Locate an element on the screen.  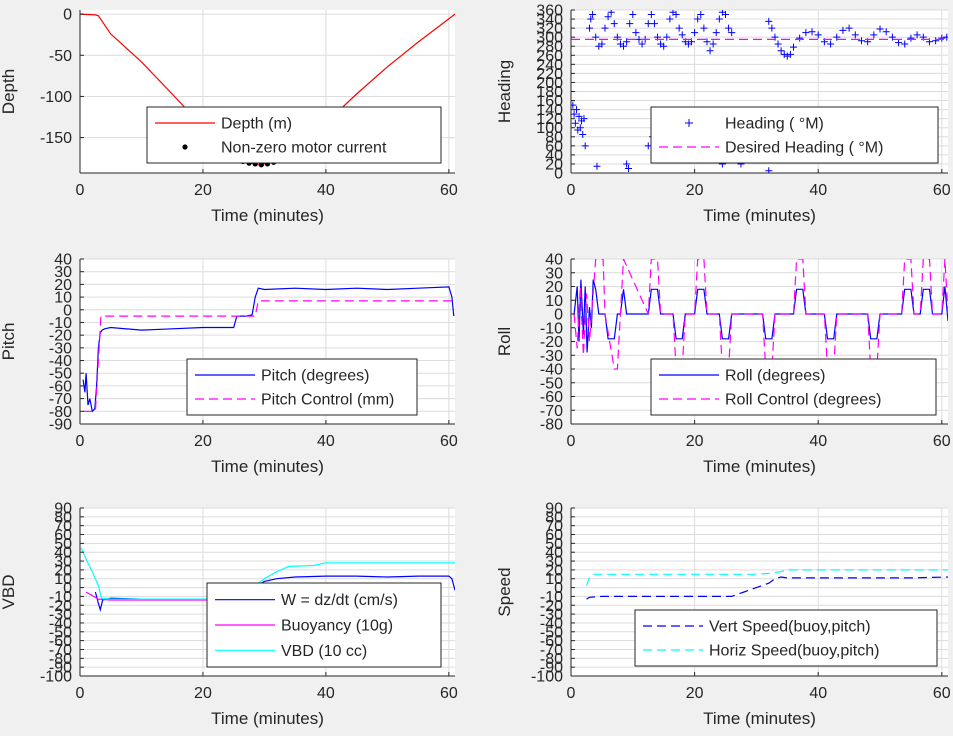
y-tick-label: 90 is located at coordinates (554, 509).